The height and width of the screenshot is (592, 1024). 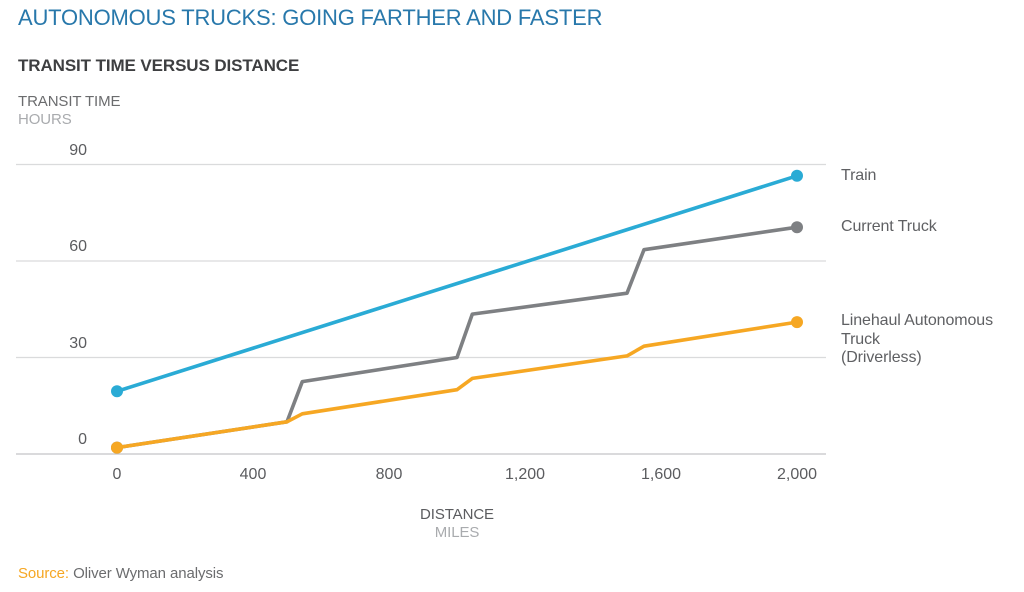 What do you see at coordinates (117, 474) in the screenshot?
I see `x-tick-label: 0` at bounding box center [117, 474].